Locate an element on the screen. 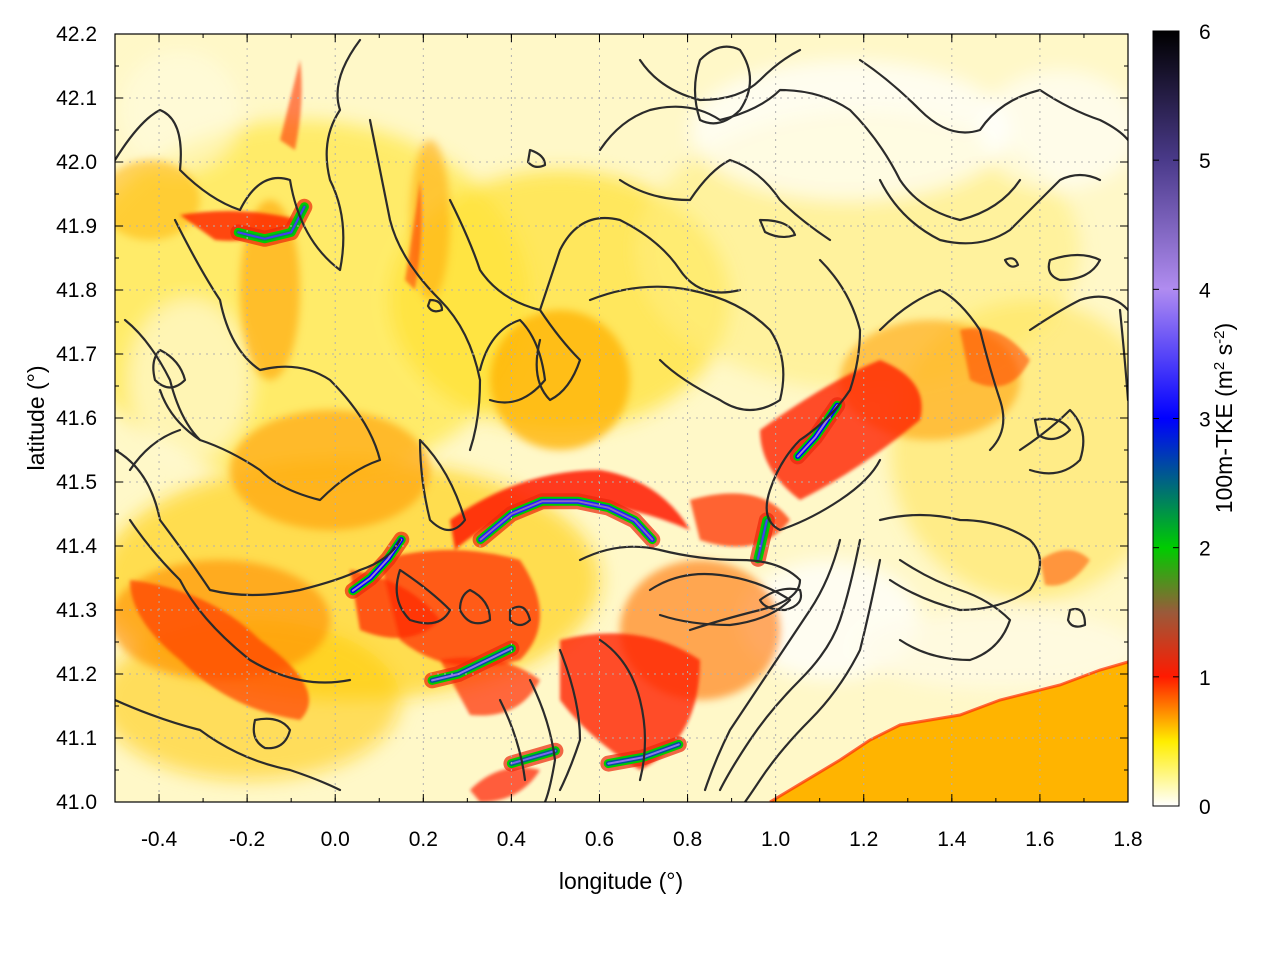 The height and width of the screenshot is (960, 1280). y-tick-label: 41.9 is located at coordinates (76, 226).